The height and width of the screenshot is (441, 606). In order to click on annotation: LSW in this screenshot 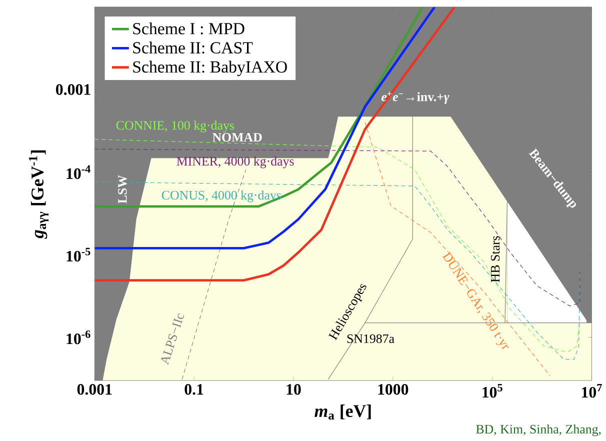, I will do `click(122, 189)`.